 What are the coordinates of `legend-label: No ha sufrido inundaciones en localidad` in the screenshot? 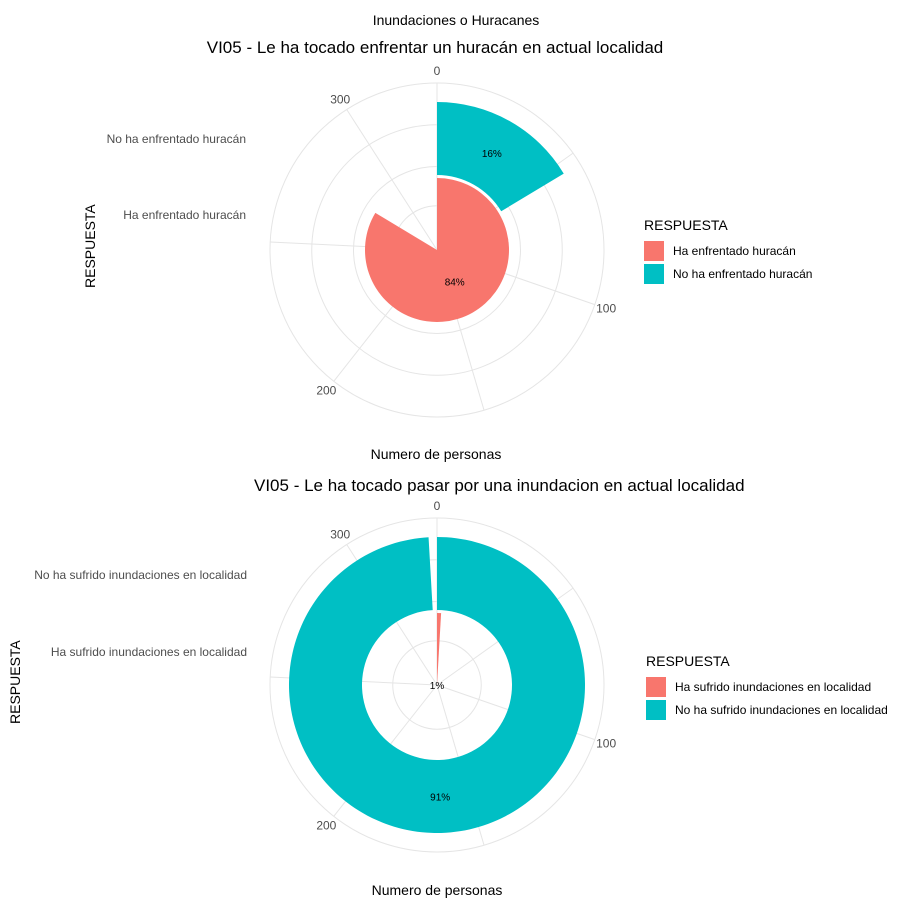 It's located at (781, 709).